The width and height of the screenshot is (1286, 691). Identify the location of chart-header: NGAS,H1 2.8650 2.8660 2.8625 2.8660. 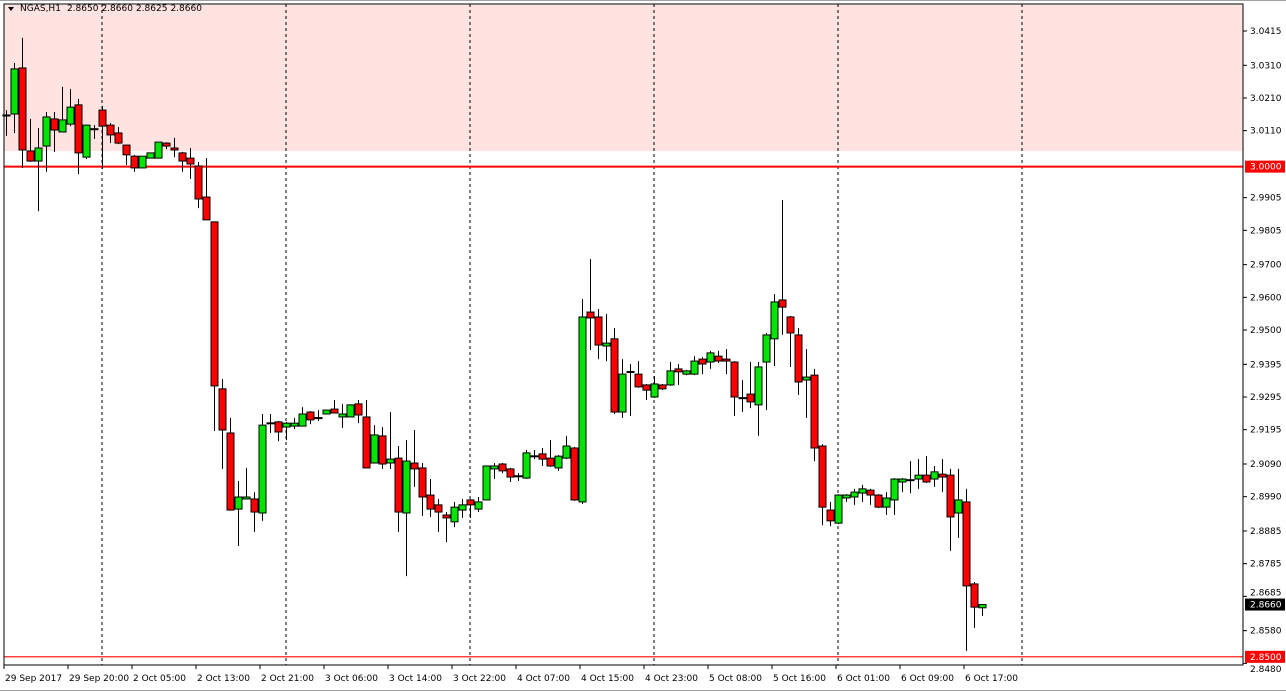
(106, 9).